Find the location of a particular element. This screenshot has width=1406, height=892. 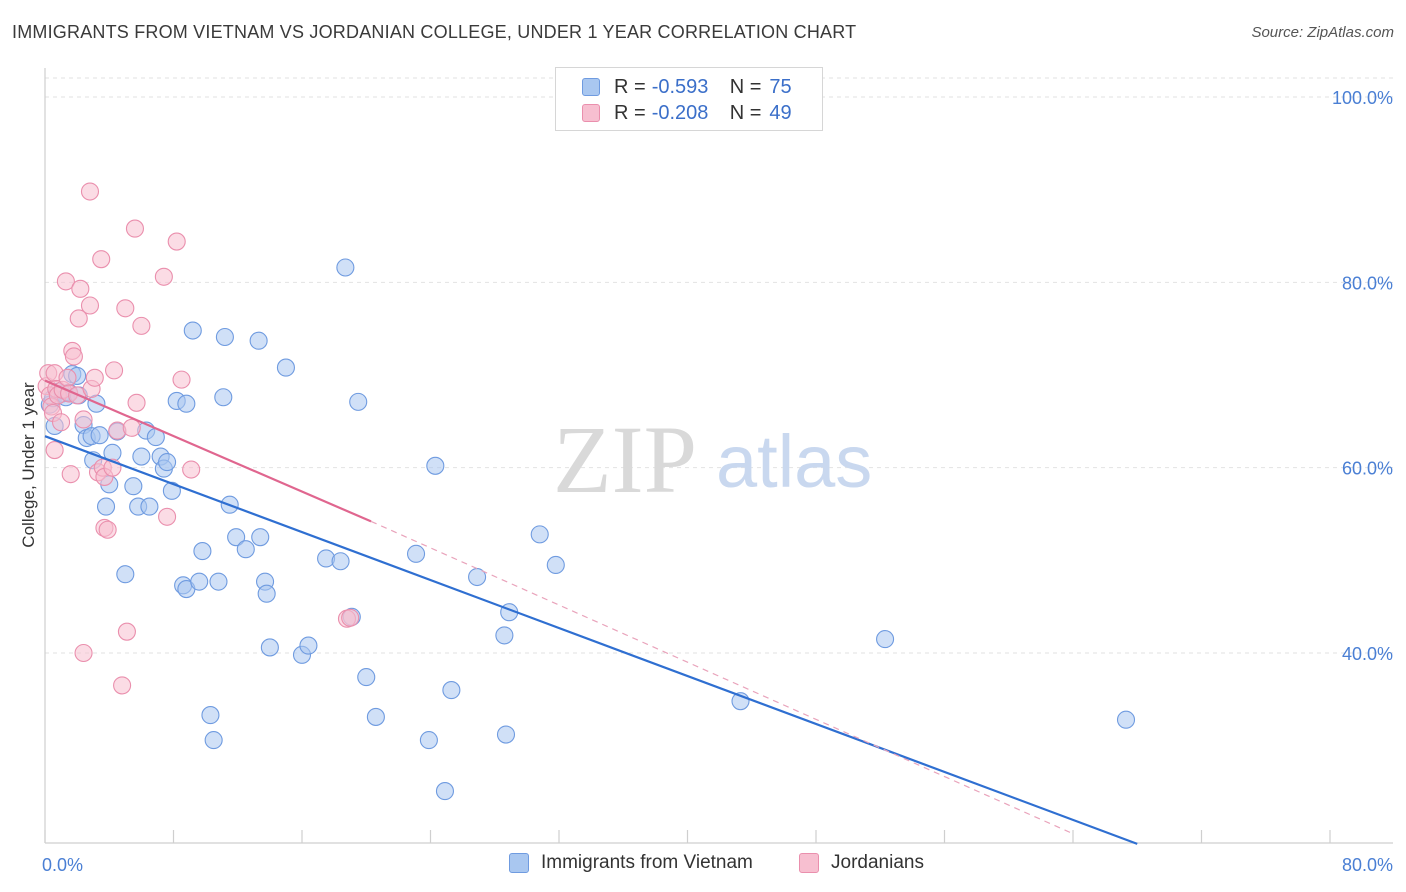

series-legend: Immigrants from Vietnam Jordanians is located at coordinates (703, 865).